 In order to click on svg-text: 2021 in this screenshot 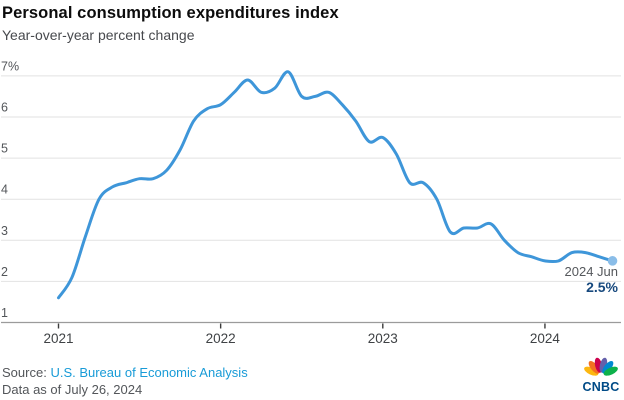, I will do `click(58, 338)`.